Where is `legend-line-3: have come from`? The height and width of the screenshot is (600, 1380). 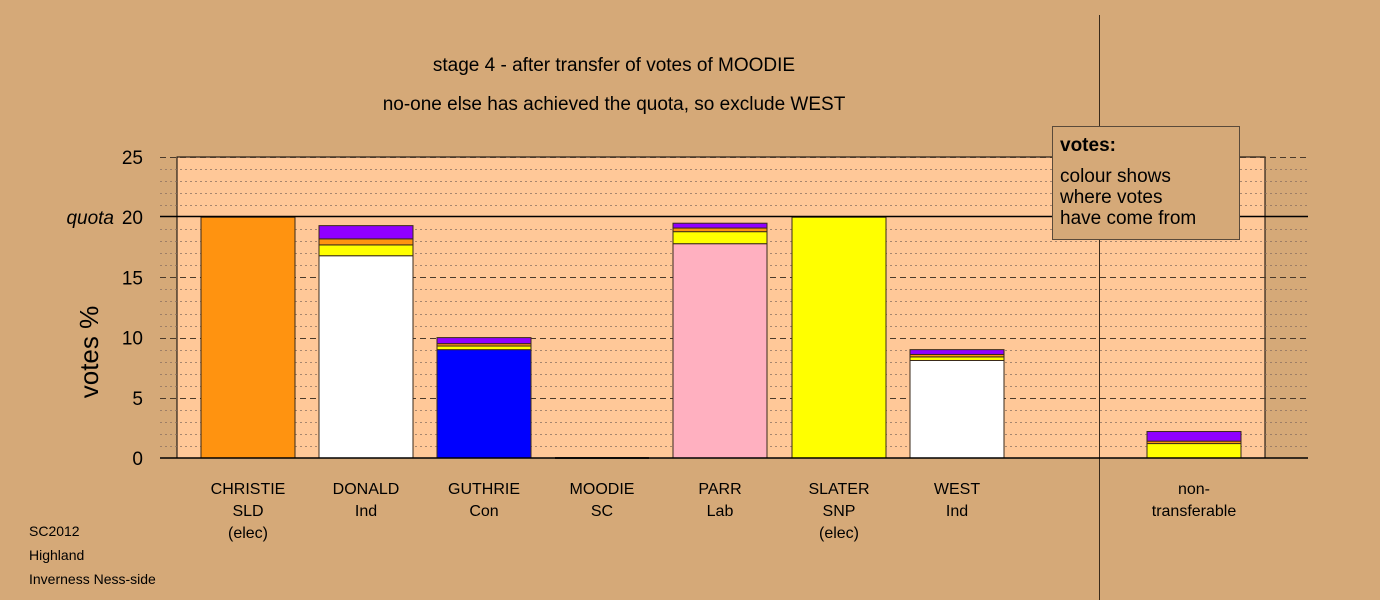 legend-line-3: have come from is located at coordinates (1128, 218).